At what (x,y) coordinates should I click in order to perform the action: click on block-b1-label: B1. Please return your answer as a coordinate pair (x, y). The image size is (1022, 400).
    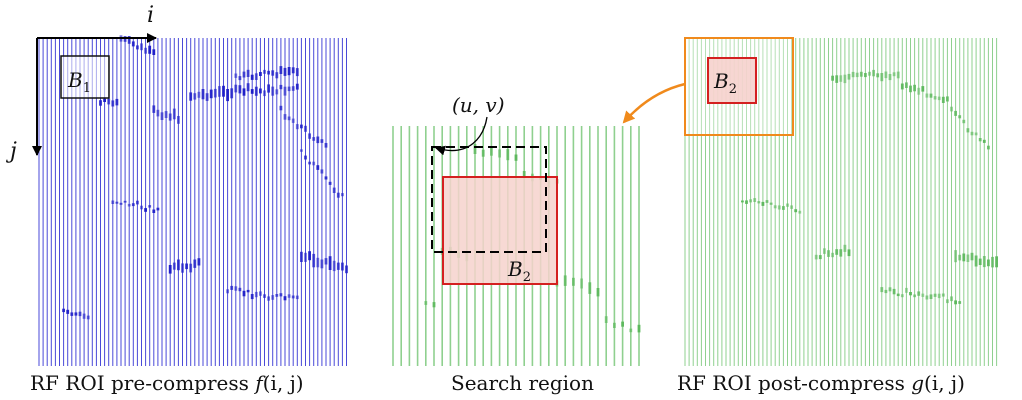
    Looking at the image, I should click on (79, 82).